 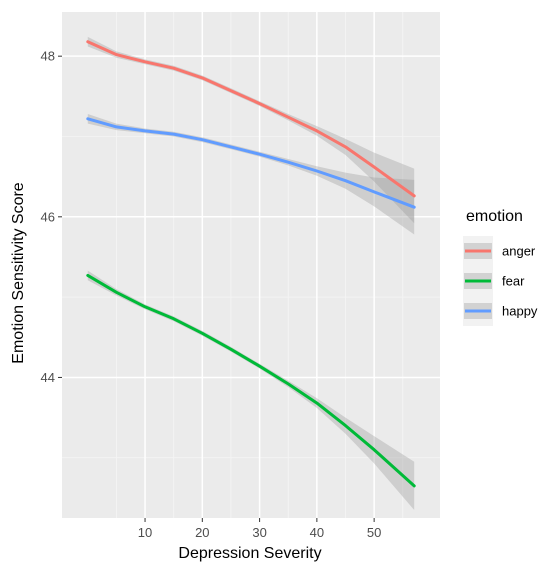 I want to click on y-tick-label: 46, so click(x=48, y=216).